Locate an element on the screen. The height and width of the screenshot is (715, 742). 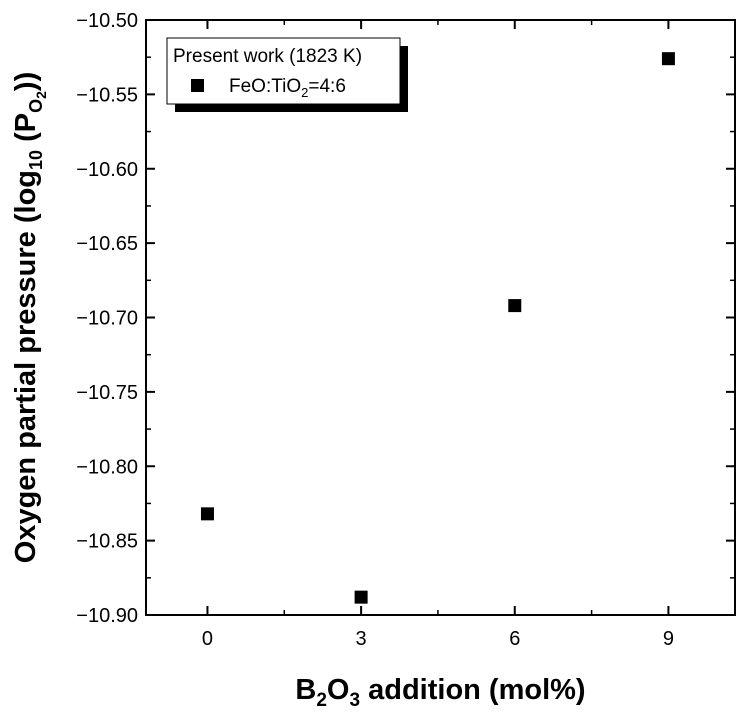
x-tick-label: 9 is located at coordinates (668, 639).